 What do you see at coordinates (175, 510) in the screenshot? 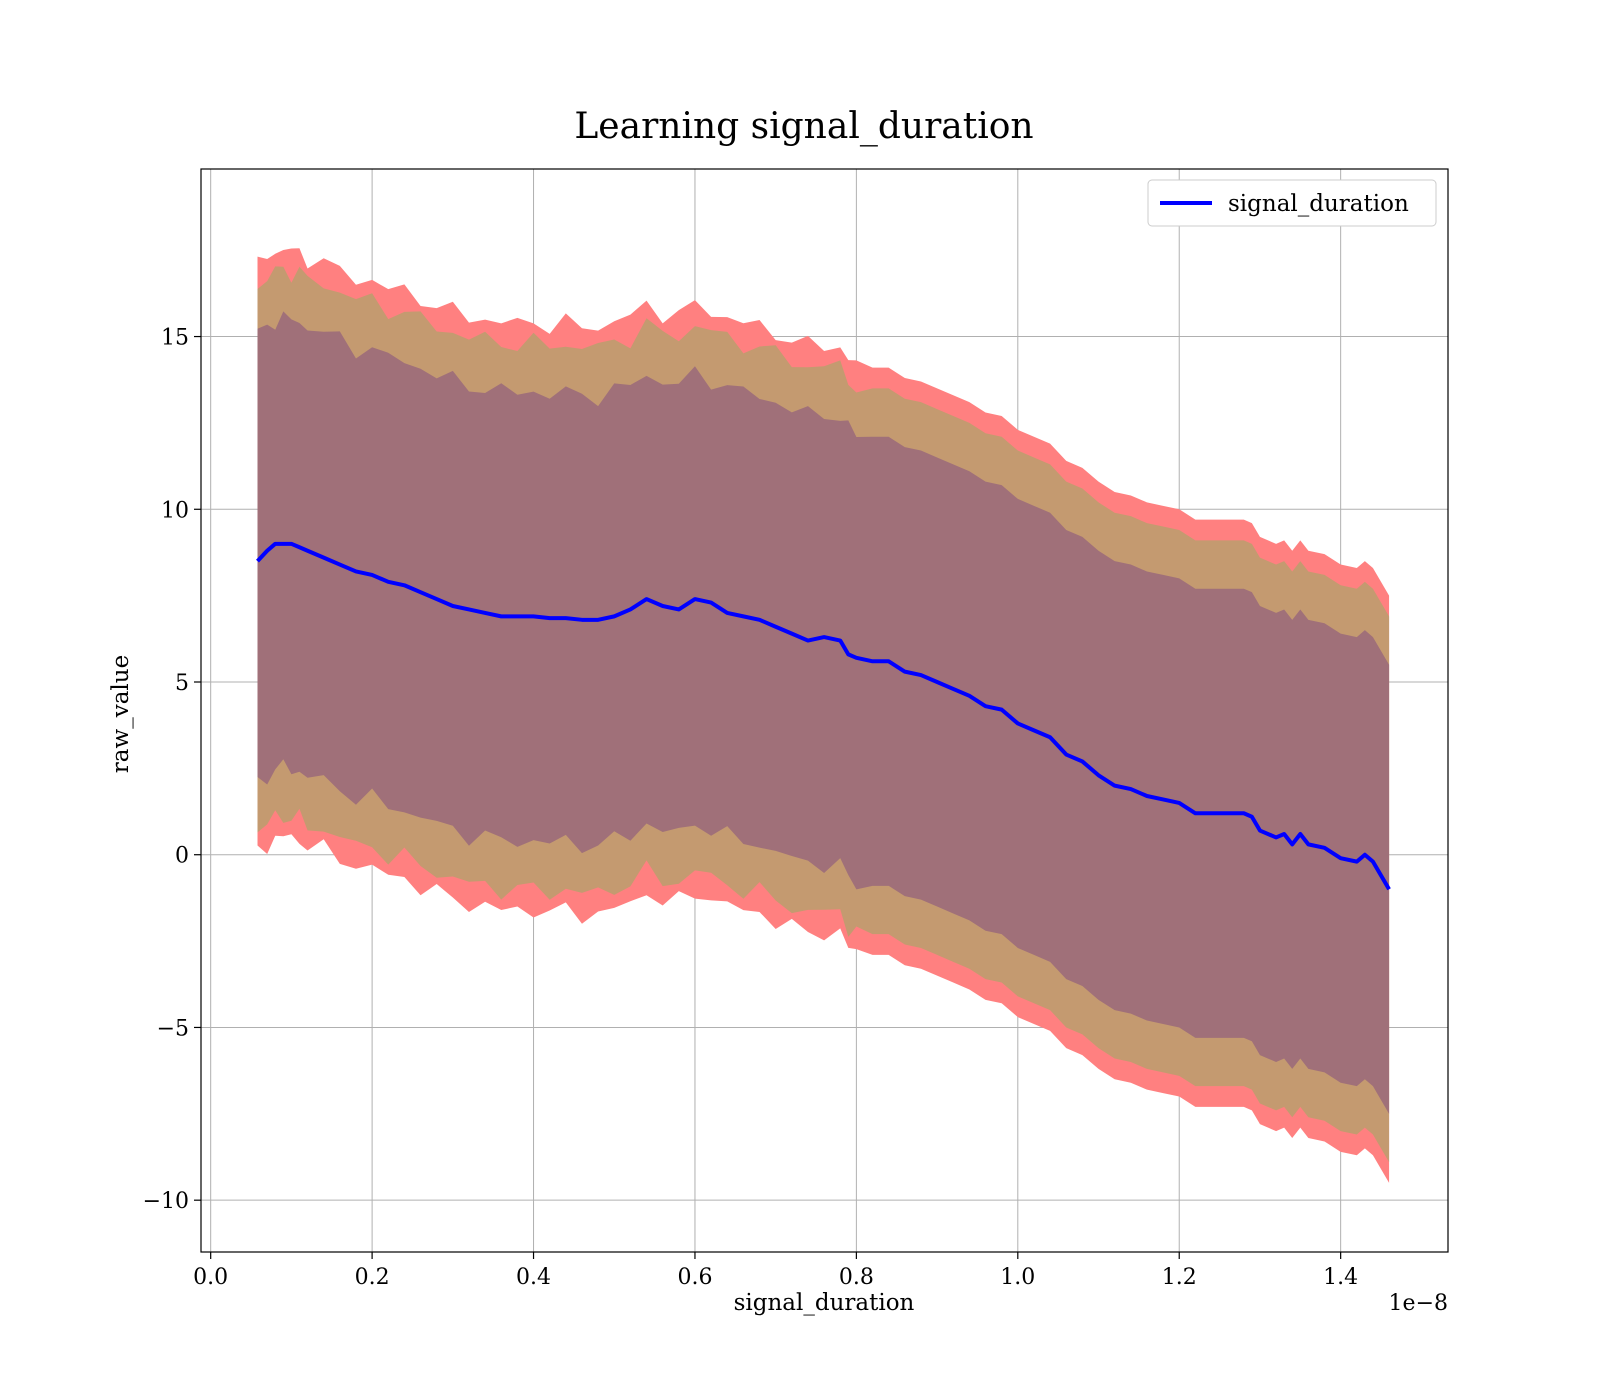
I see `y-tick-label: 10` at bounding box center [175, 510].